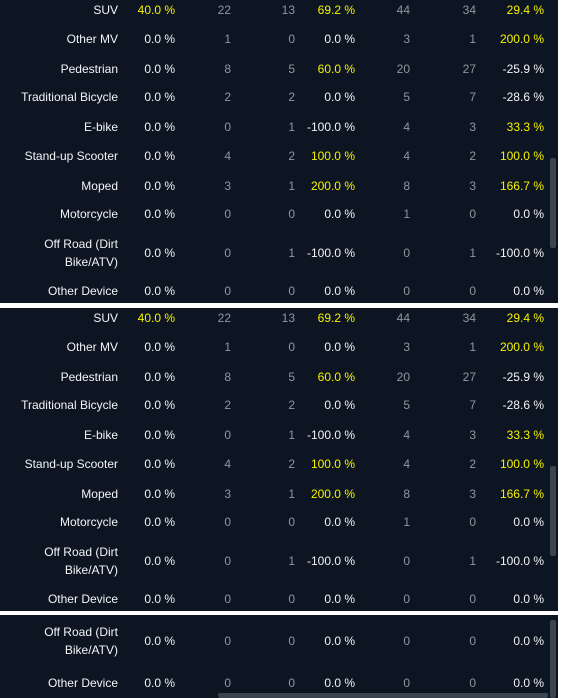 The width and height of the screenshot is (562, 698). I want to click on row-label: Off Road (Dirt Bike/ATV), so click(81, 253).